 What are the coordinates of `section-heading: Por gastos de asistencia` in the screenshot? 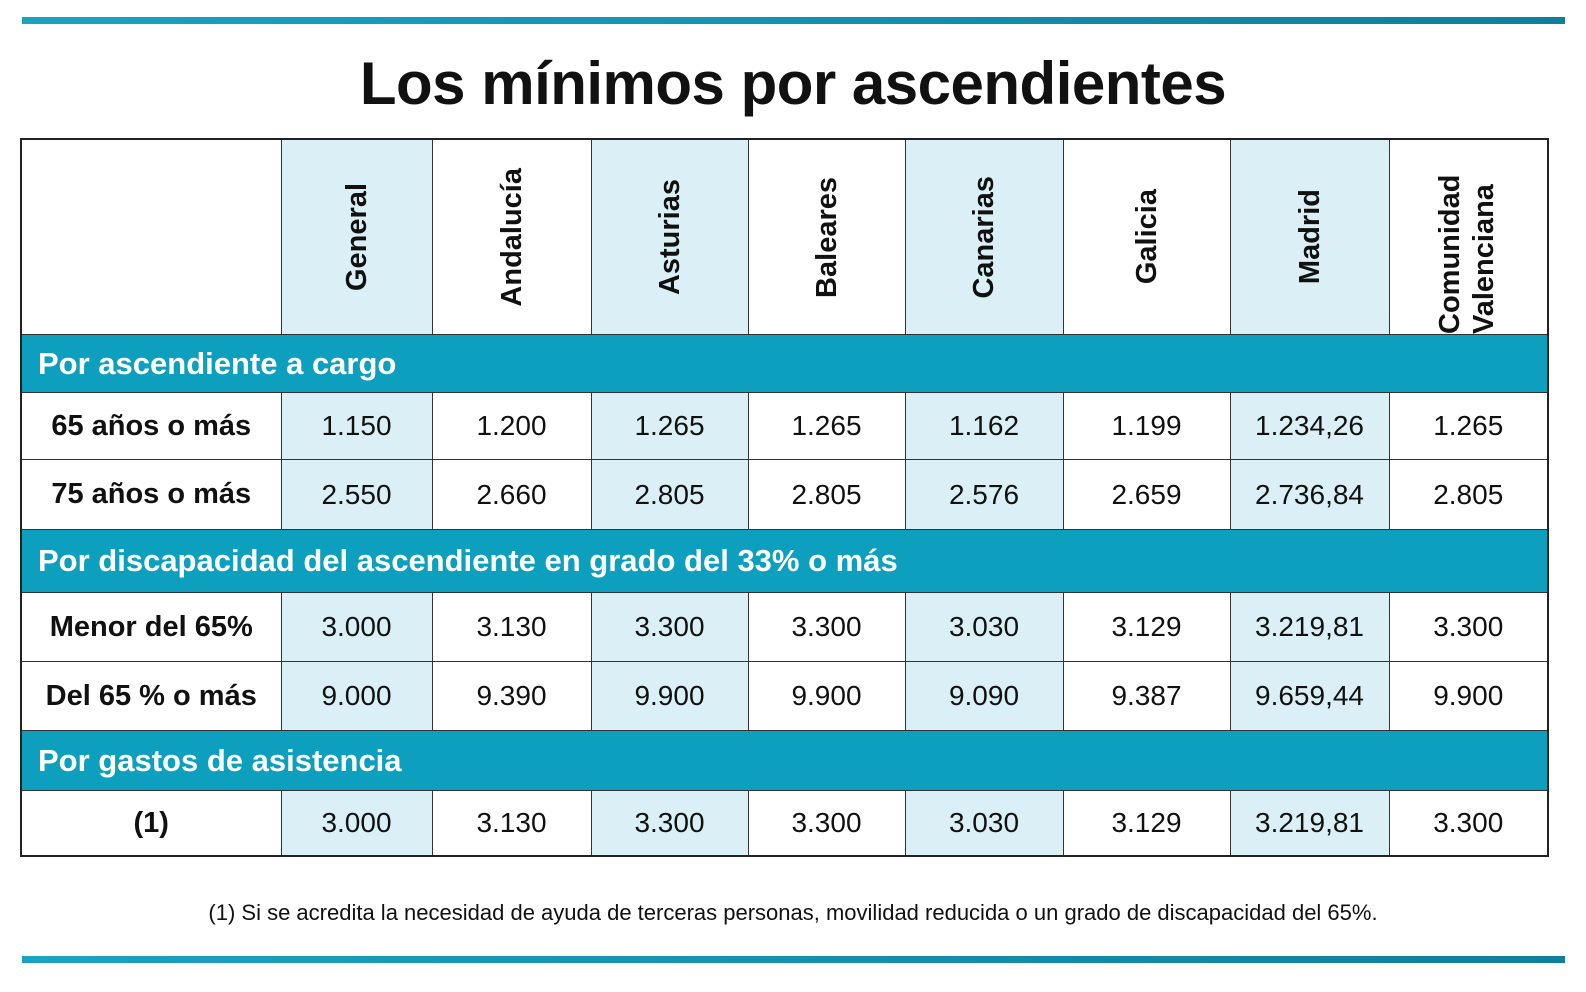 It's located at (784, 760).